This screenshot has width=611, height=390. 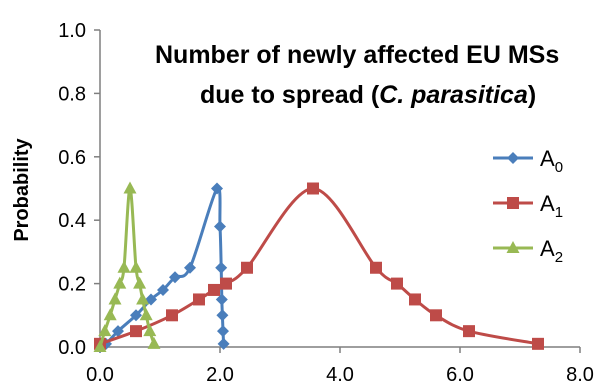 What do you see at coordinates (357, 55) in the screenshot?
I see `chart-title-line-1: Number of newly affected EU MSs` at bounding box center [357, 55].